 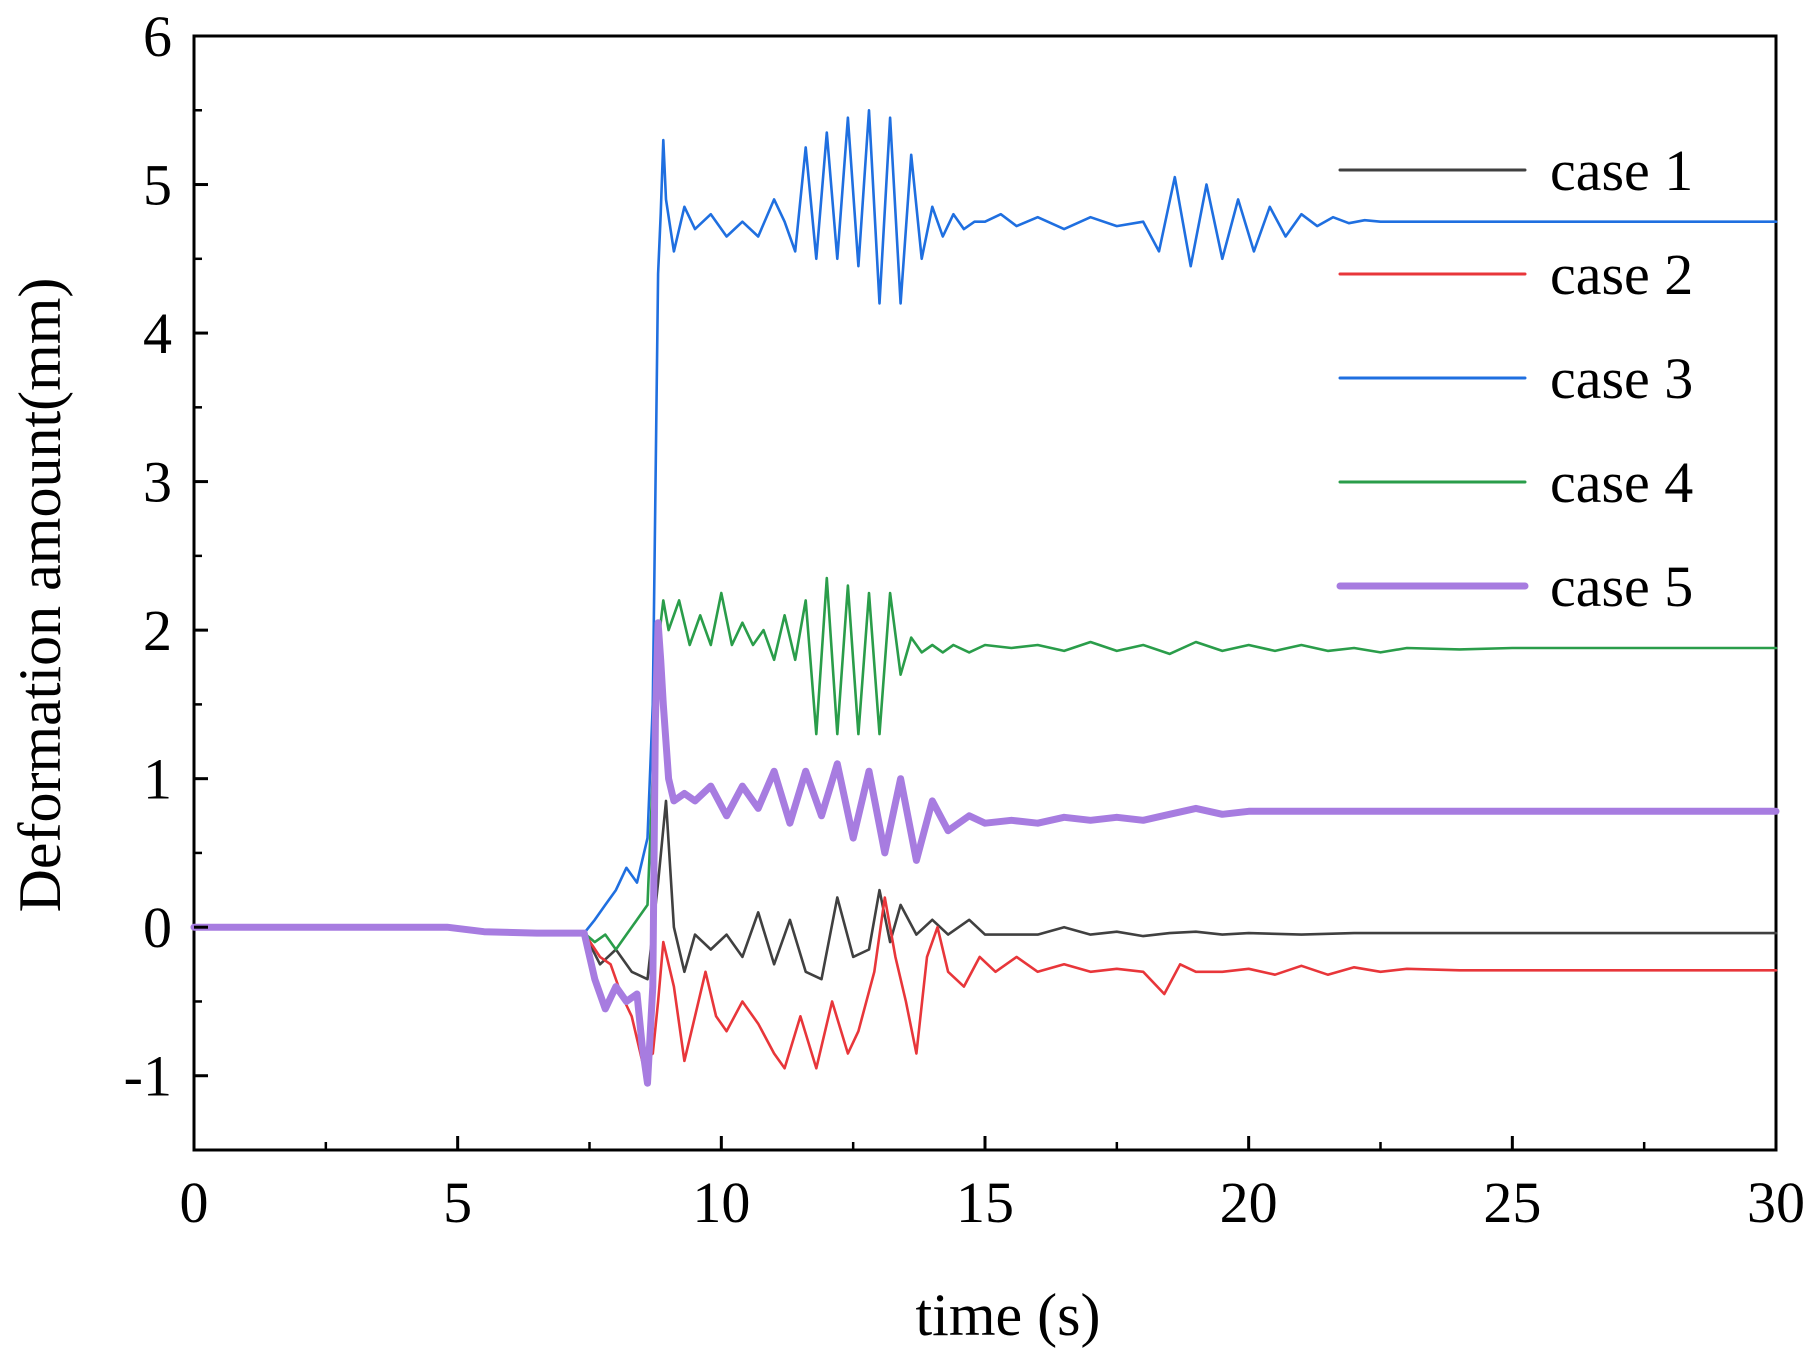 What do you see at coordinates (1621, 378) in the screenshot?
I see `legend-label-3: case 3` at bounding box center [1621, 378].